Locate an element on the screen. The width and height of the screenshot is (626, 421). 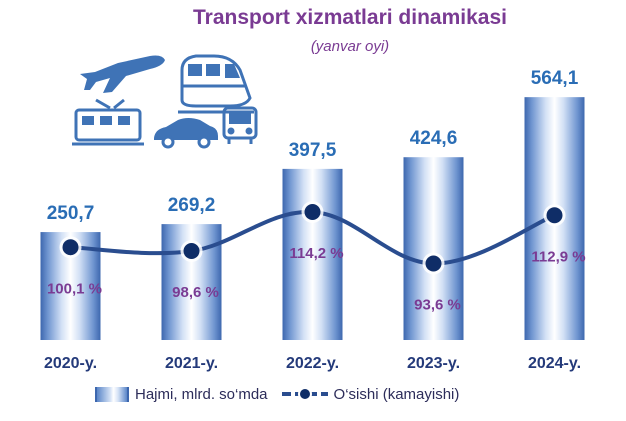
chart-subtitle: (yanvar oyi) is located at coordinates (350, 46).